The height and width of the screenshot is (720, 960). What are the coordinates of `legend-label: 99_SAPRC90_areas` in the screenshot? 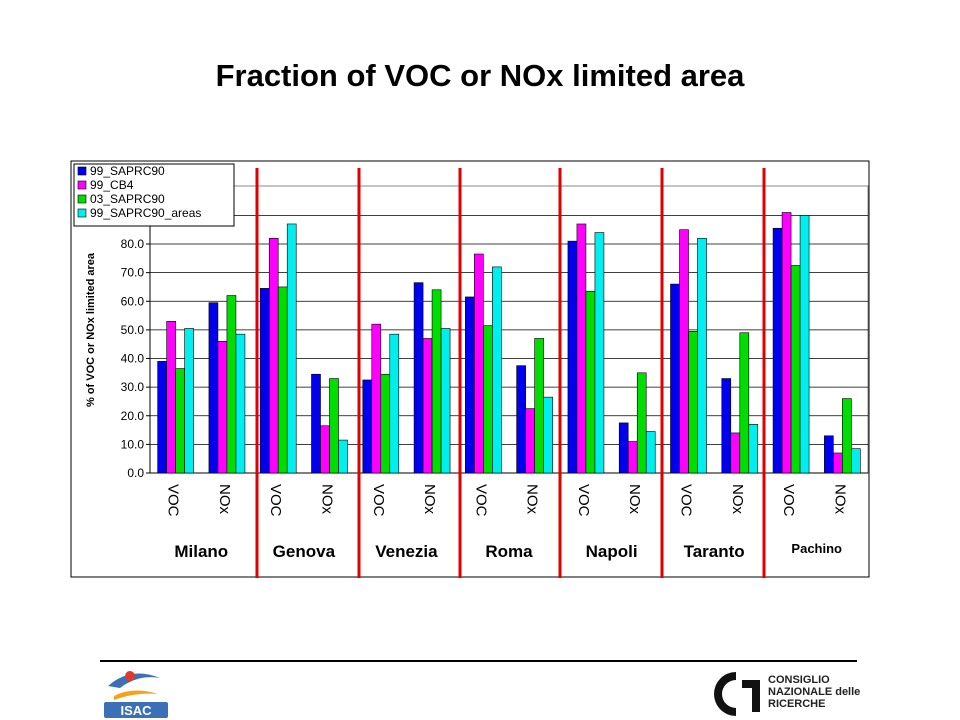 It's located at (145, 213).